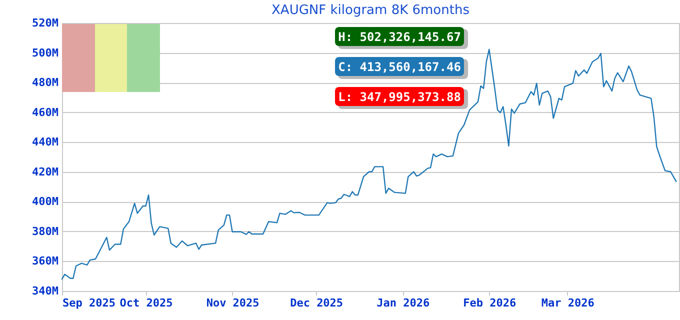  What do you see at coordinates (89, 303) in the screenshot?
I see `x-tick-label: Sep 2025` at bounding box center [89, 303].